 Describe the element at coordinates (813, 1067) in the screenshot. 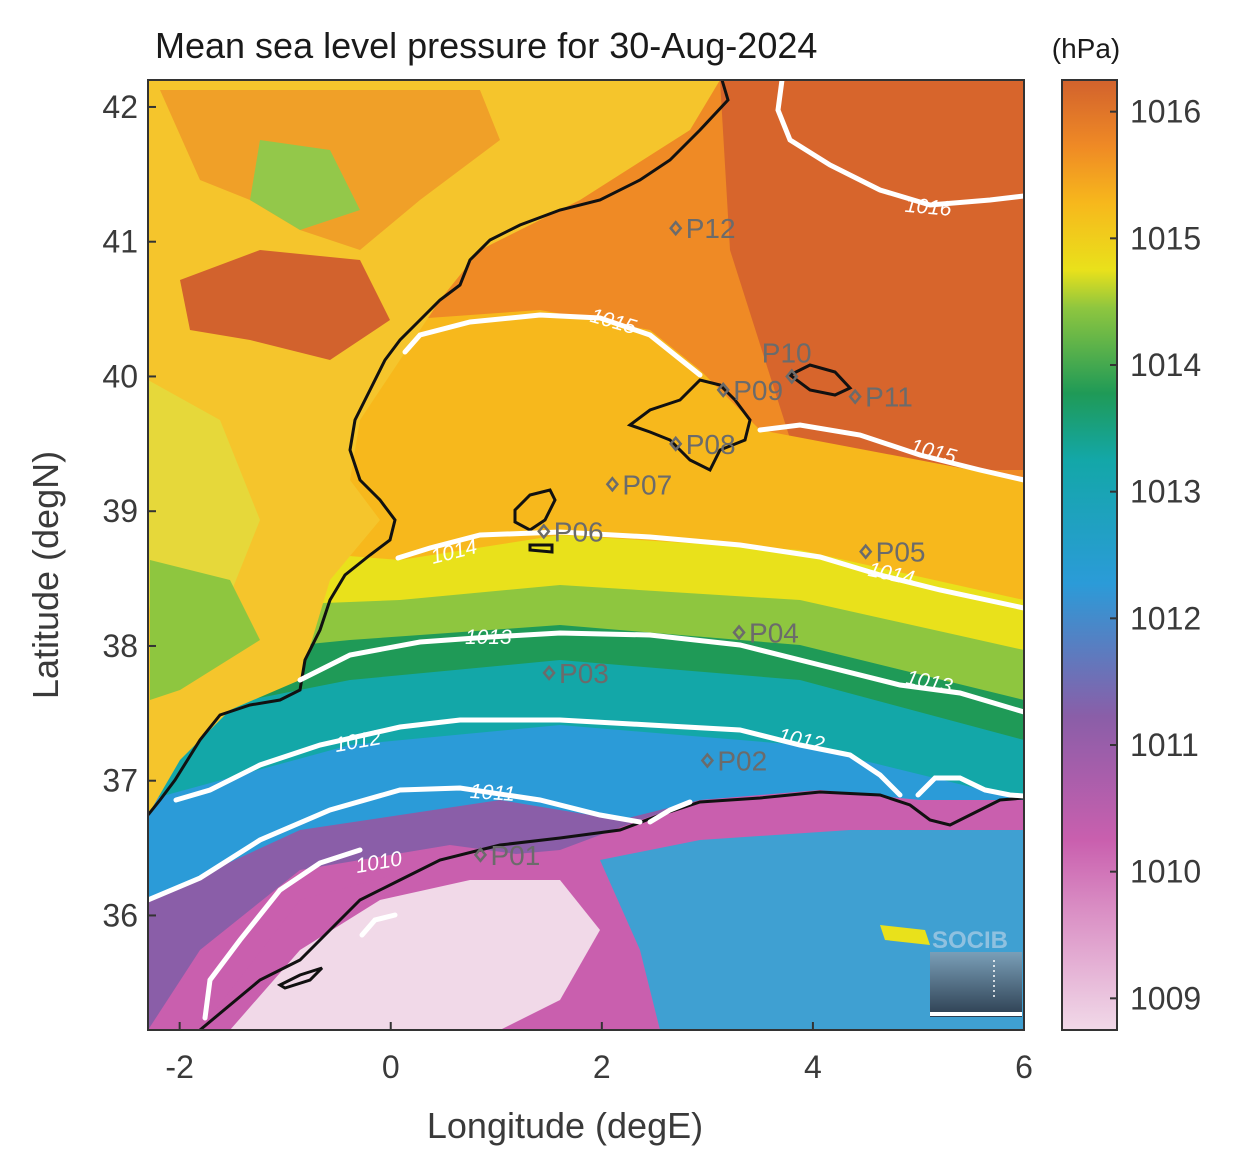

I see `x-tick-label: 4` at that location.